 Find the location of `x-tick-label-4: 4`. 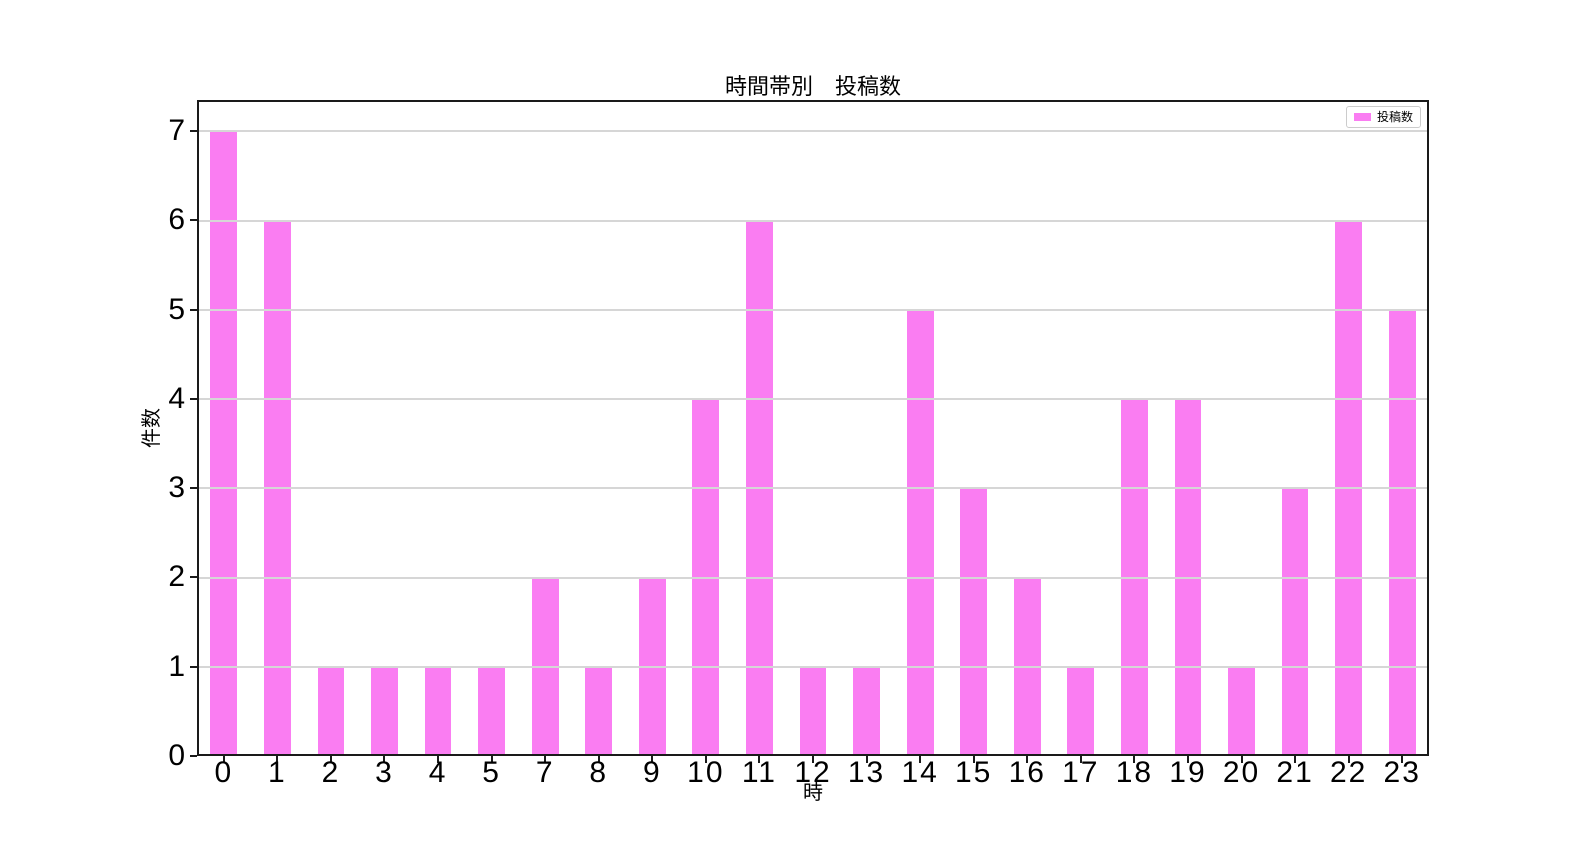

x-tick-label-4: 4 is located at coordinates (438, 772).